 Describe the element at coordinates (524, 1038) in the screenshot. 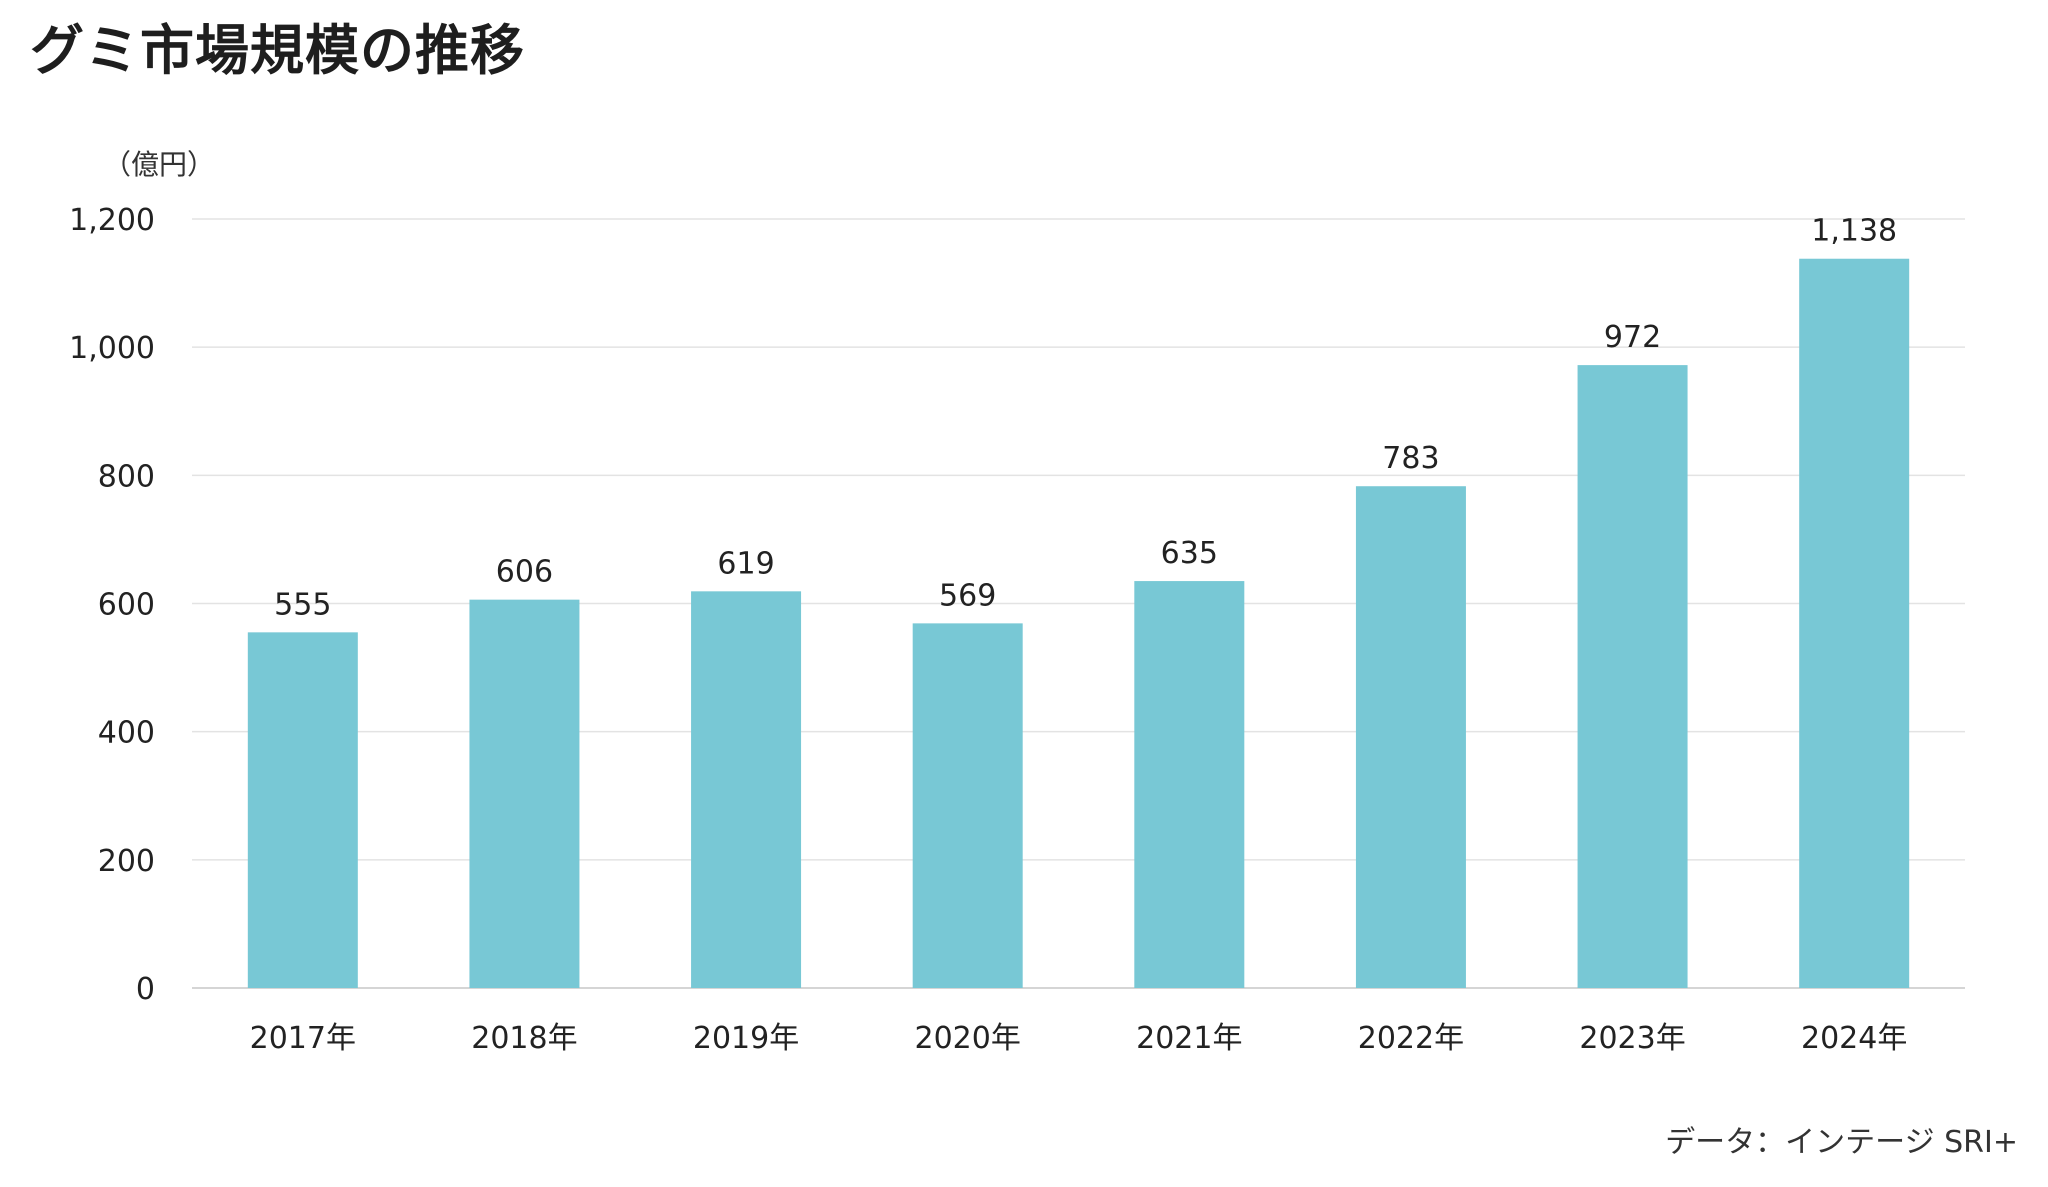

I see `x-tick-label: 2018年` at that location.